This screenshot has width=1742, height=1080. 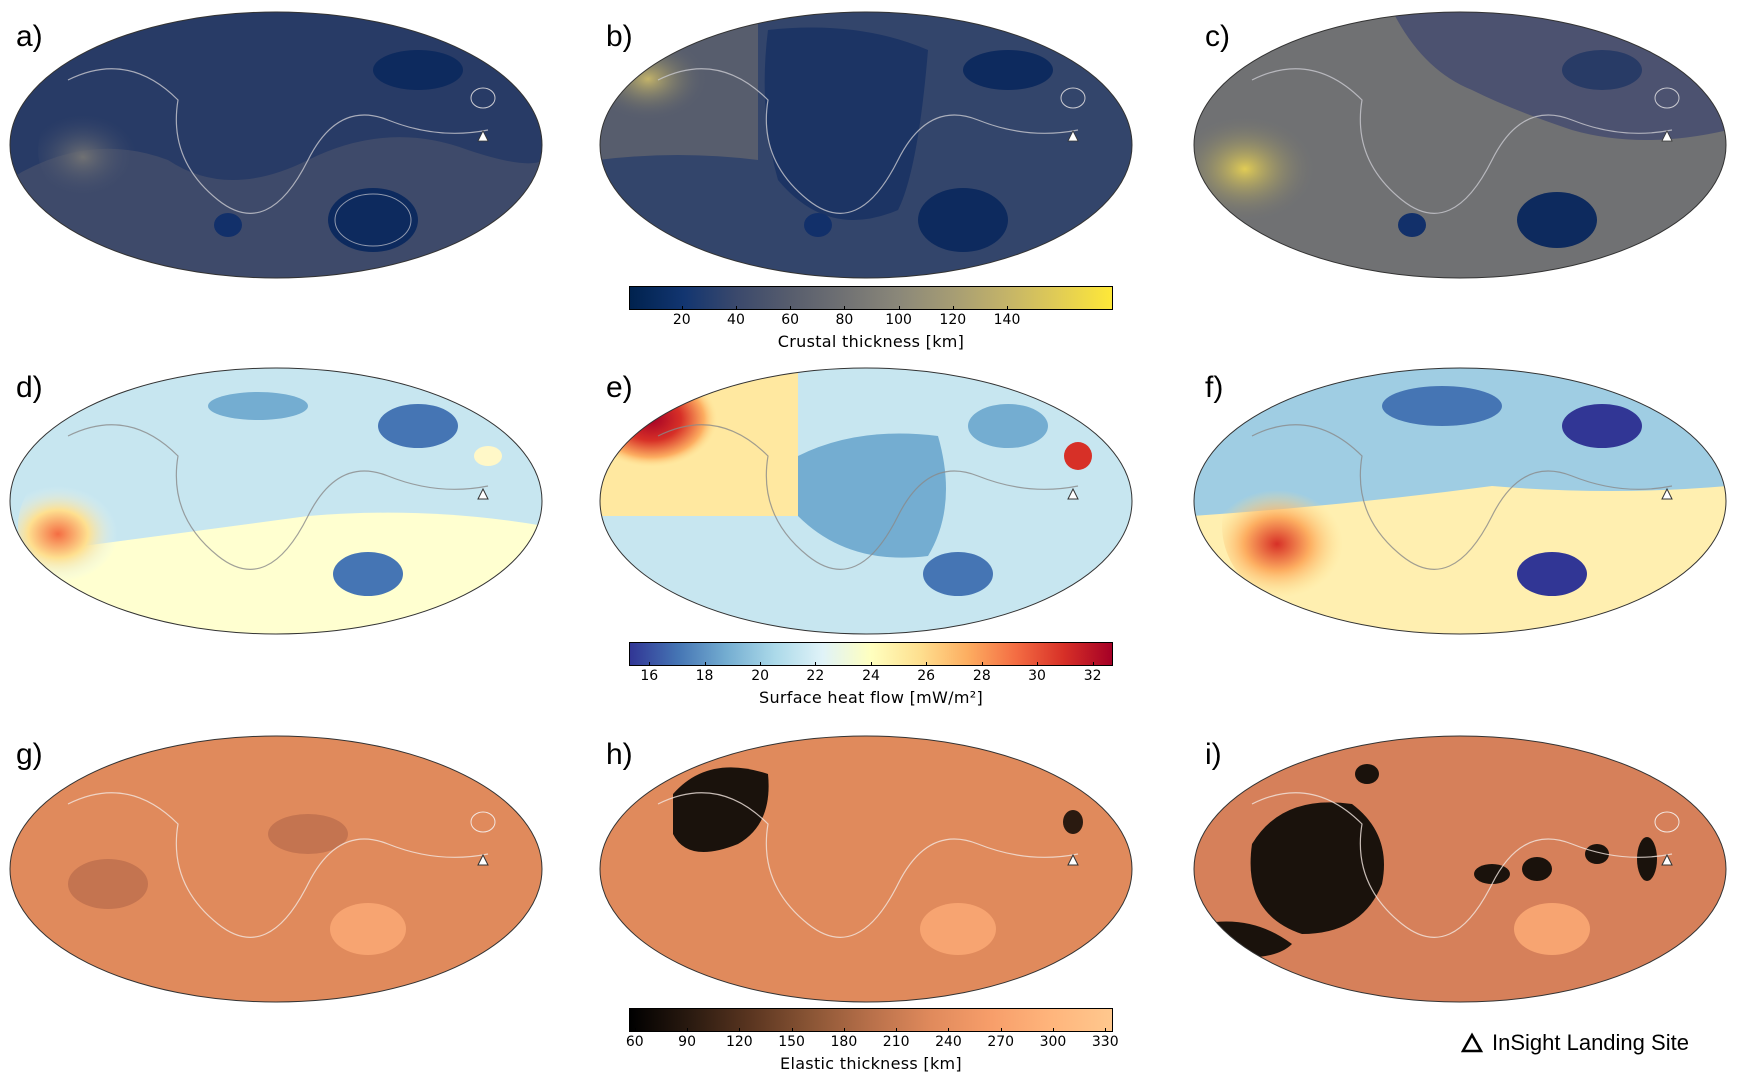 What do you see at coordinates (1073, 859) in the screenshot?
I see `insight-site-marker-h` at bounding box center [1073, 859].